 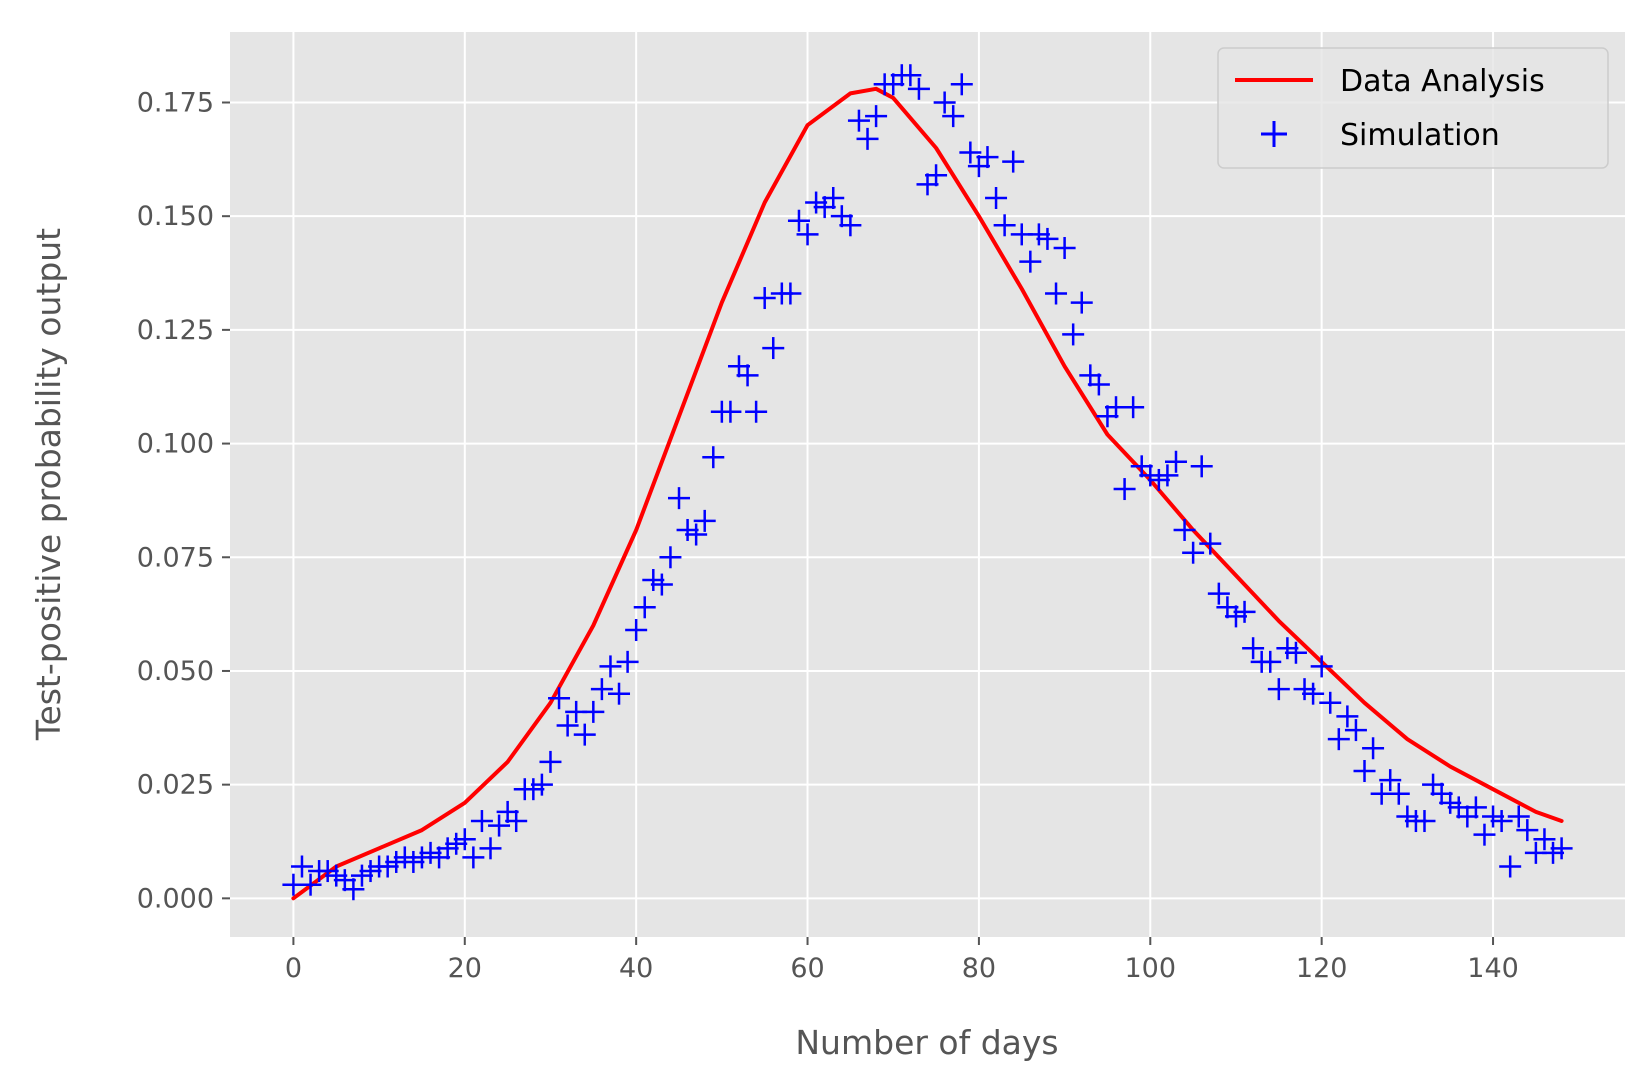 I want to click on legend-box, so click(x=1413, y=108).